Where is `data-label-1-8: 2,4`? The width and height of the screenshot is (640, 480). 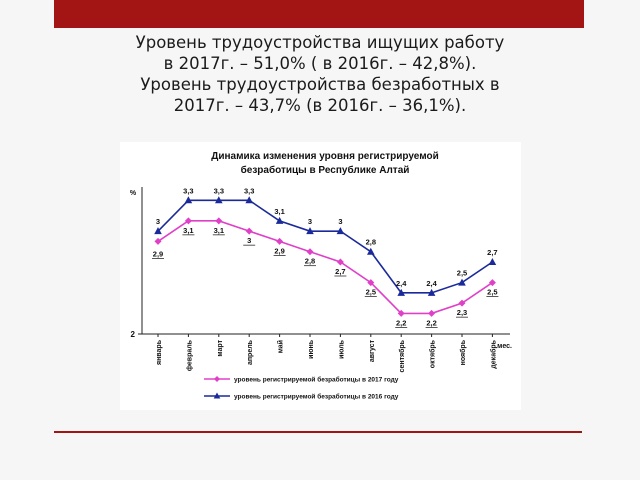 data-label-1-8: 2,4 is located at coordinates (401, 283).